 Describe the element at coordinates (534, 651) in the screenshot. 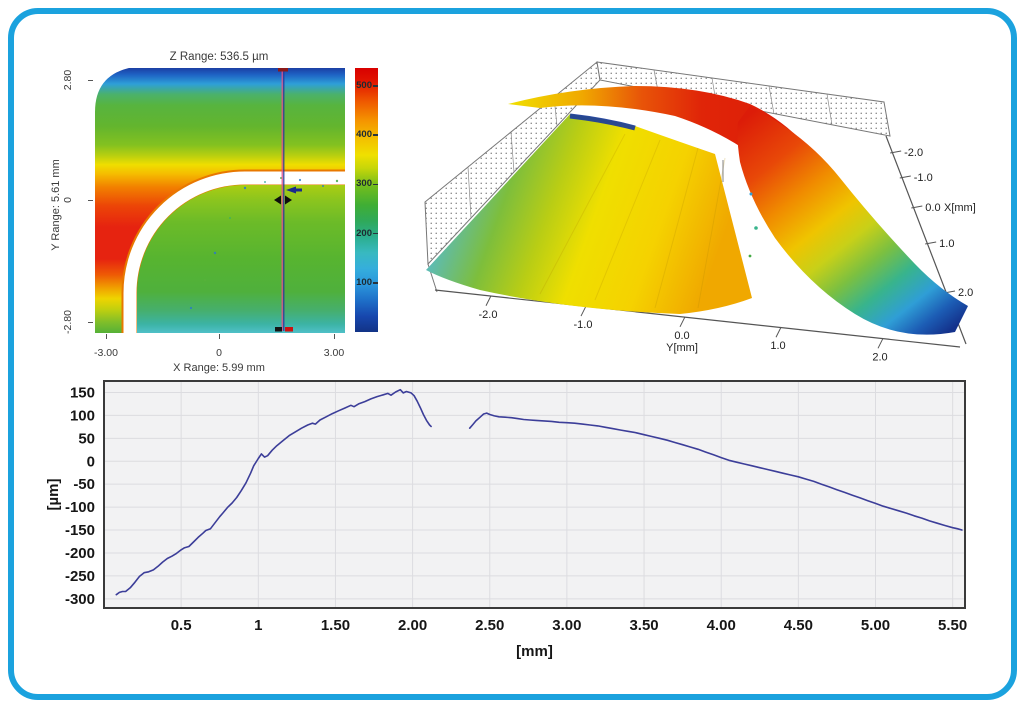

I see `x-axis-label: [mm]` at that location.